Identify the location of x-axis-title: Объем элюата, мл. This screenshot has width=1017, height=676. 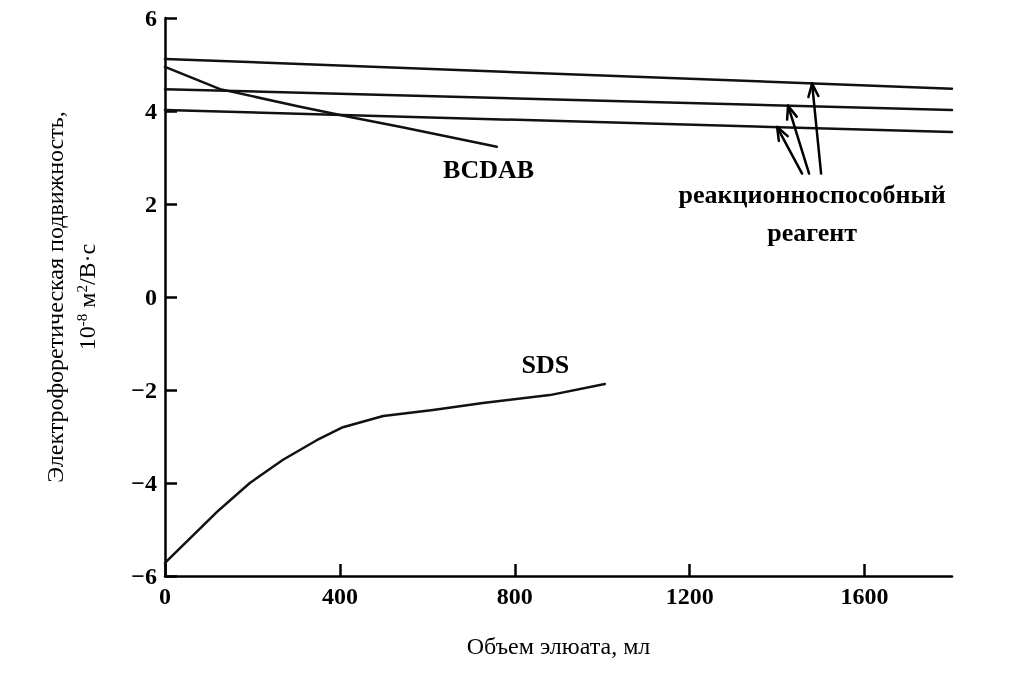
(558, 646).